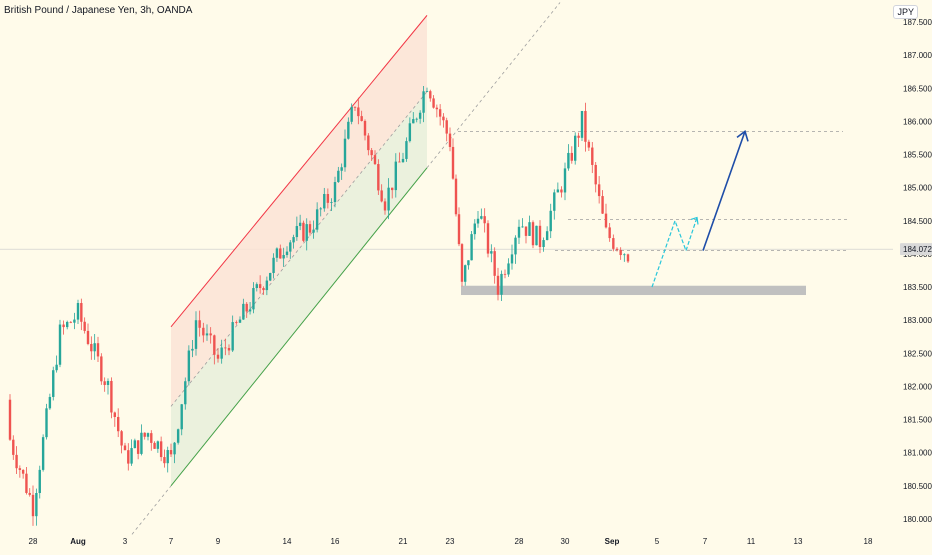 Image resolution: width=932 pixels, height=555 pixels. What do you see at coordinates (724, 191) in the screenshot?
I see `projection-blue-line` at bounding box center [724, 191].